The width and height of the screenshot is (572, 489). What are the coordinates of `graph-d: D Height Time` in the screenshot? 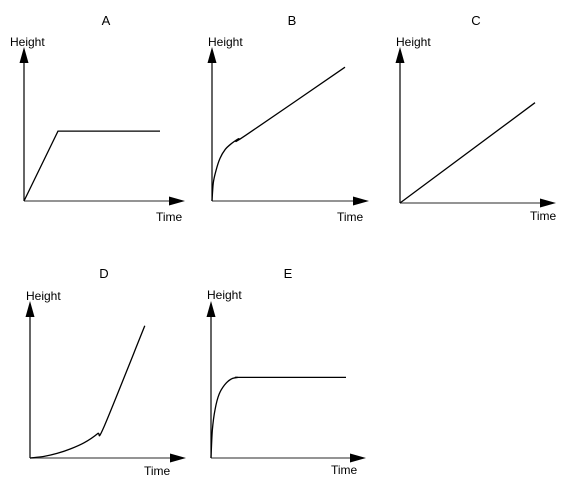 It's located at (105, 372).